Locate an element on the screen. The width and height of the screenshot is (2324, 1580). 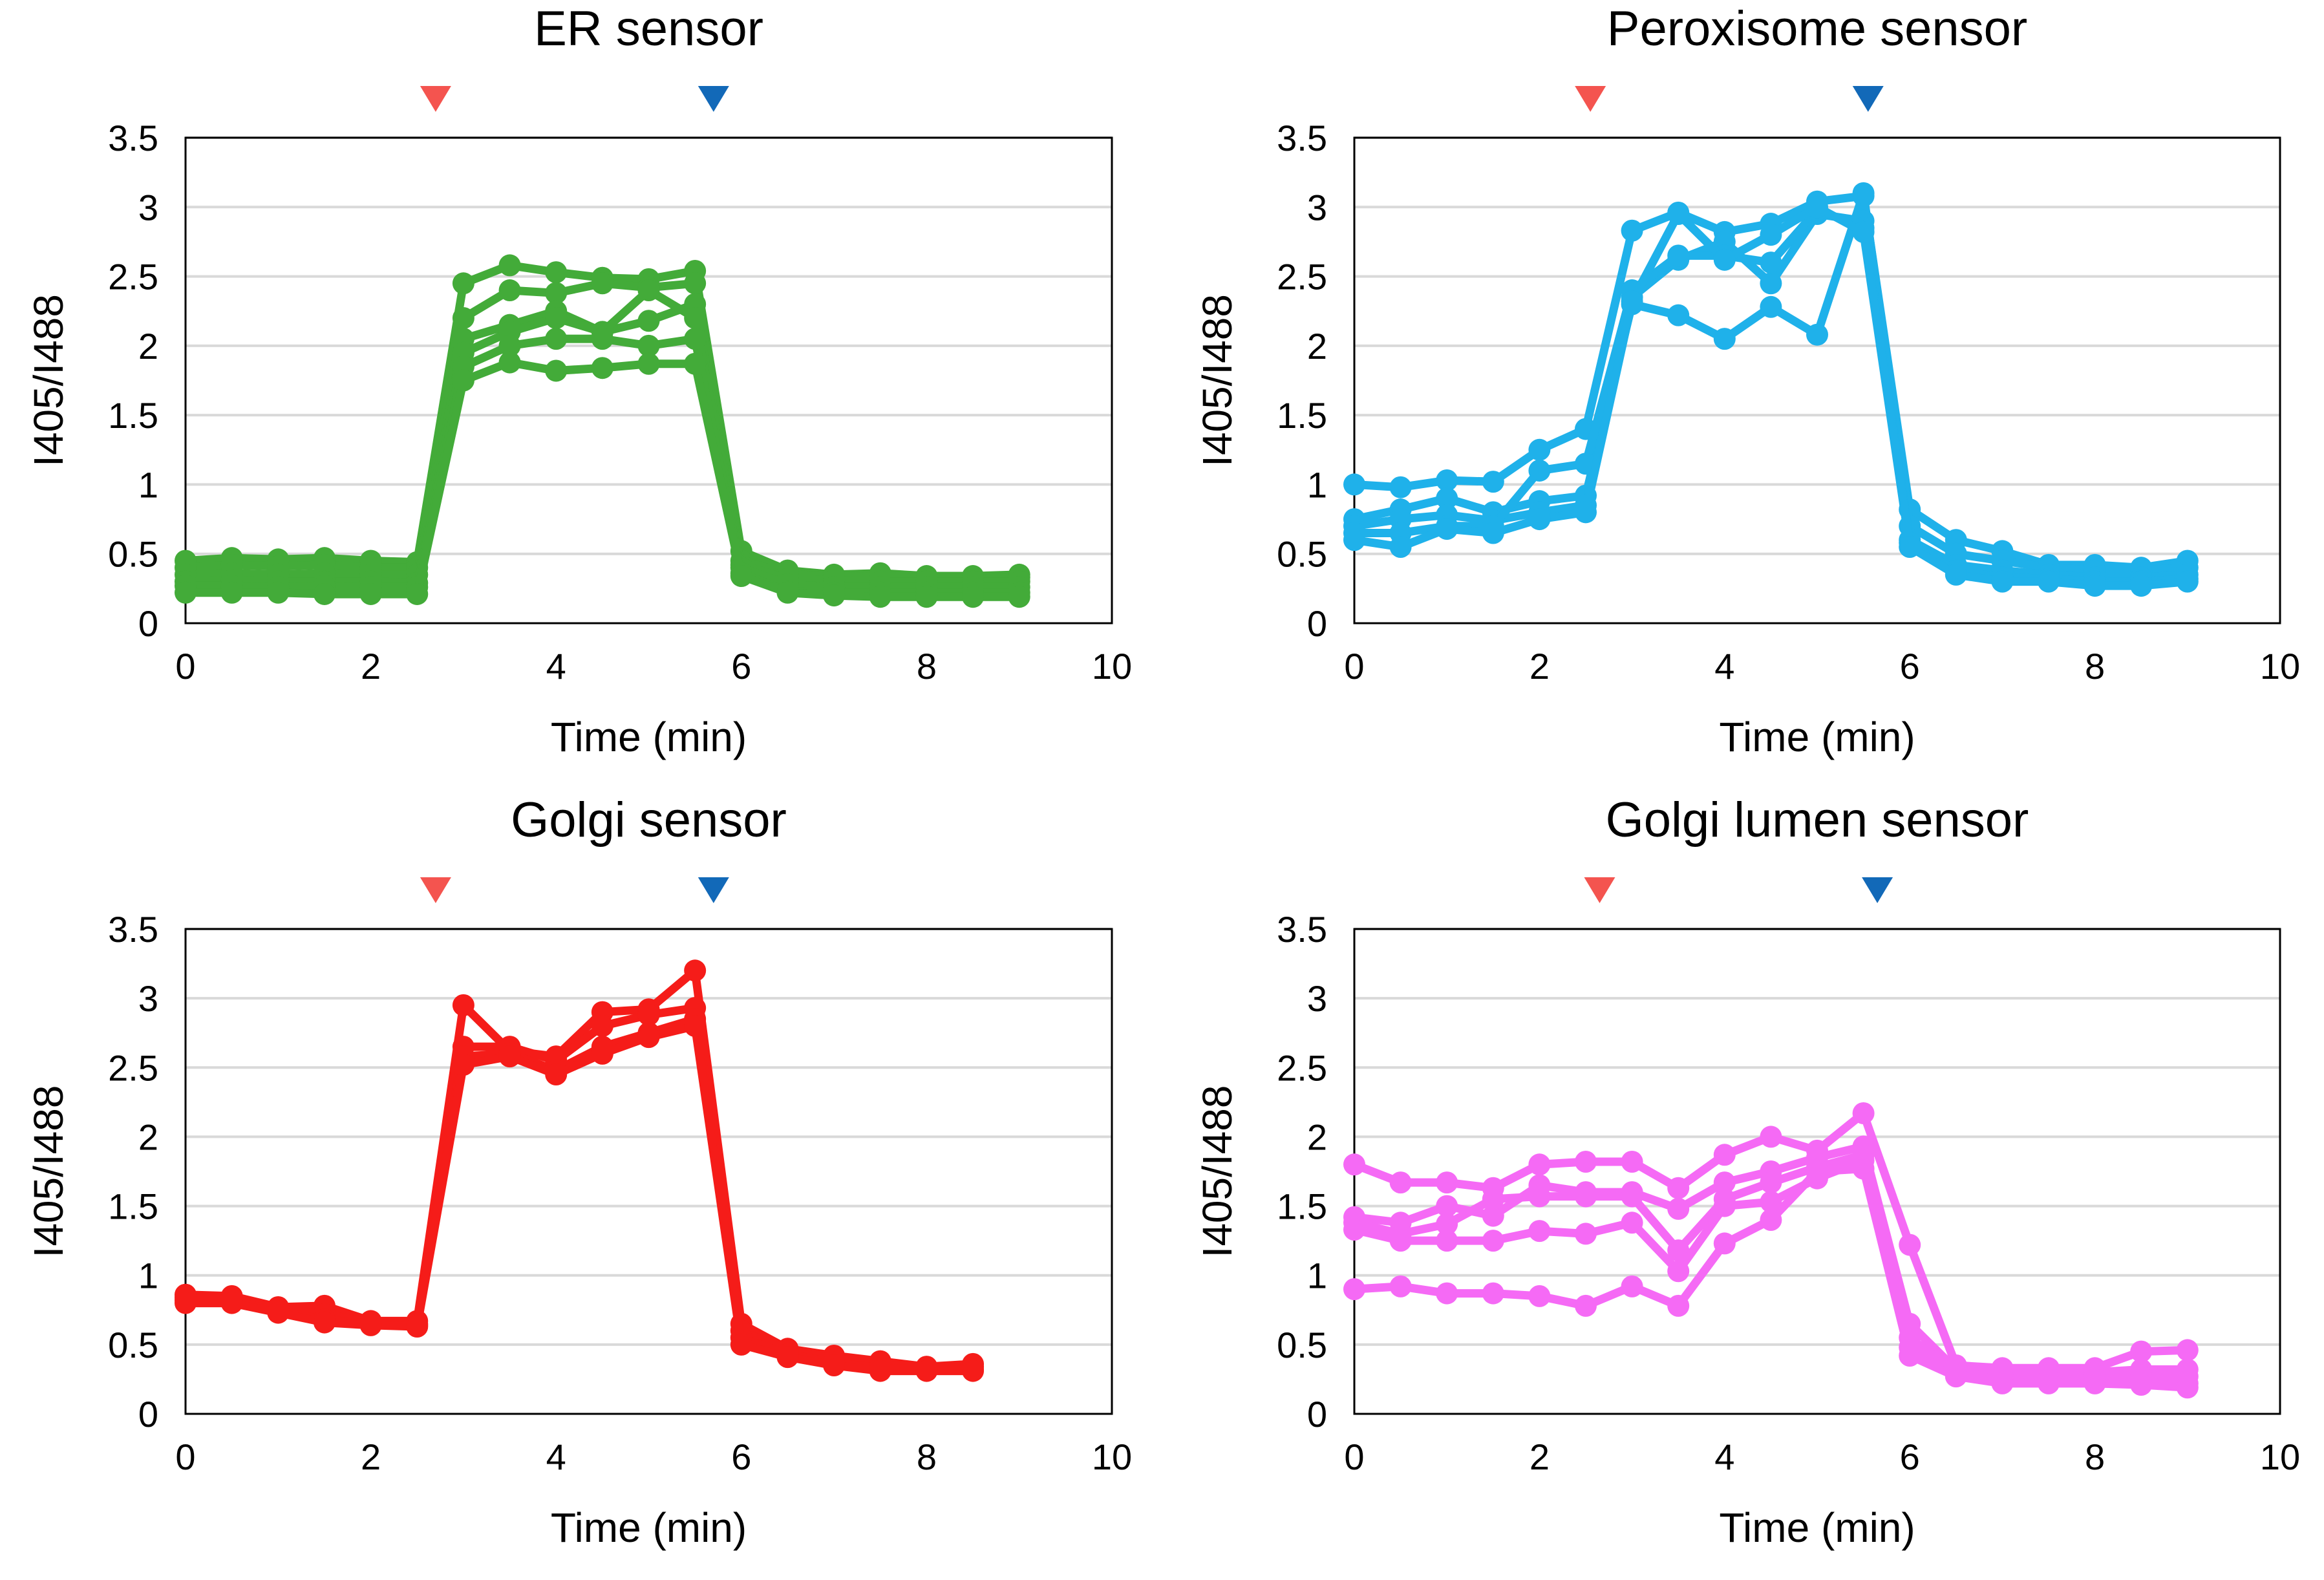
x-tick-label: 10 is located at coordinates (1112, 1457).